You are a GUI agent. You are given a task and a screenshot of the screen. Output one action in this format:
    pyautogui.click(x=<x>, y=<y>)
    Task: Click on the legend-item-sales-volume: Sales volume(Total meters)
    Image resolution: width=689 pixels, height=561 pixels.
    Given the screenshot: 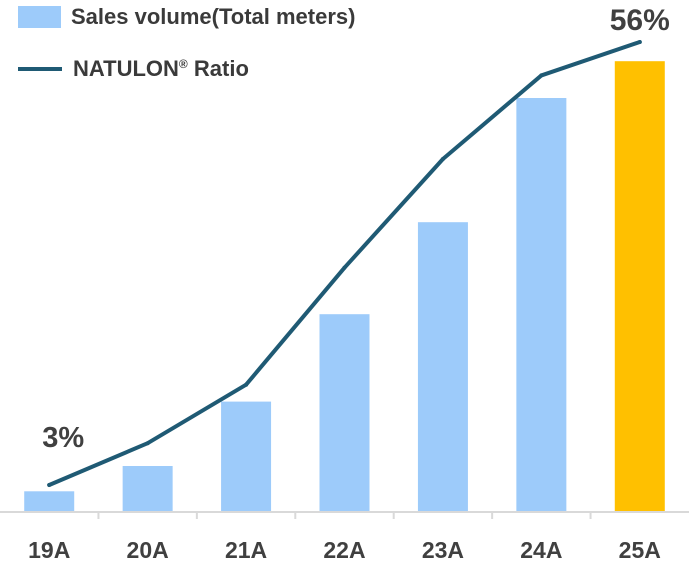 What is the action you would take?
    pyautogui.click(x=186, y=17)
    